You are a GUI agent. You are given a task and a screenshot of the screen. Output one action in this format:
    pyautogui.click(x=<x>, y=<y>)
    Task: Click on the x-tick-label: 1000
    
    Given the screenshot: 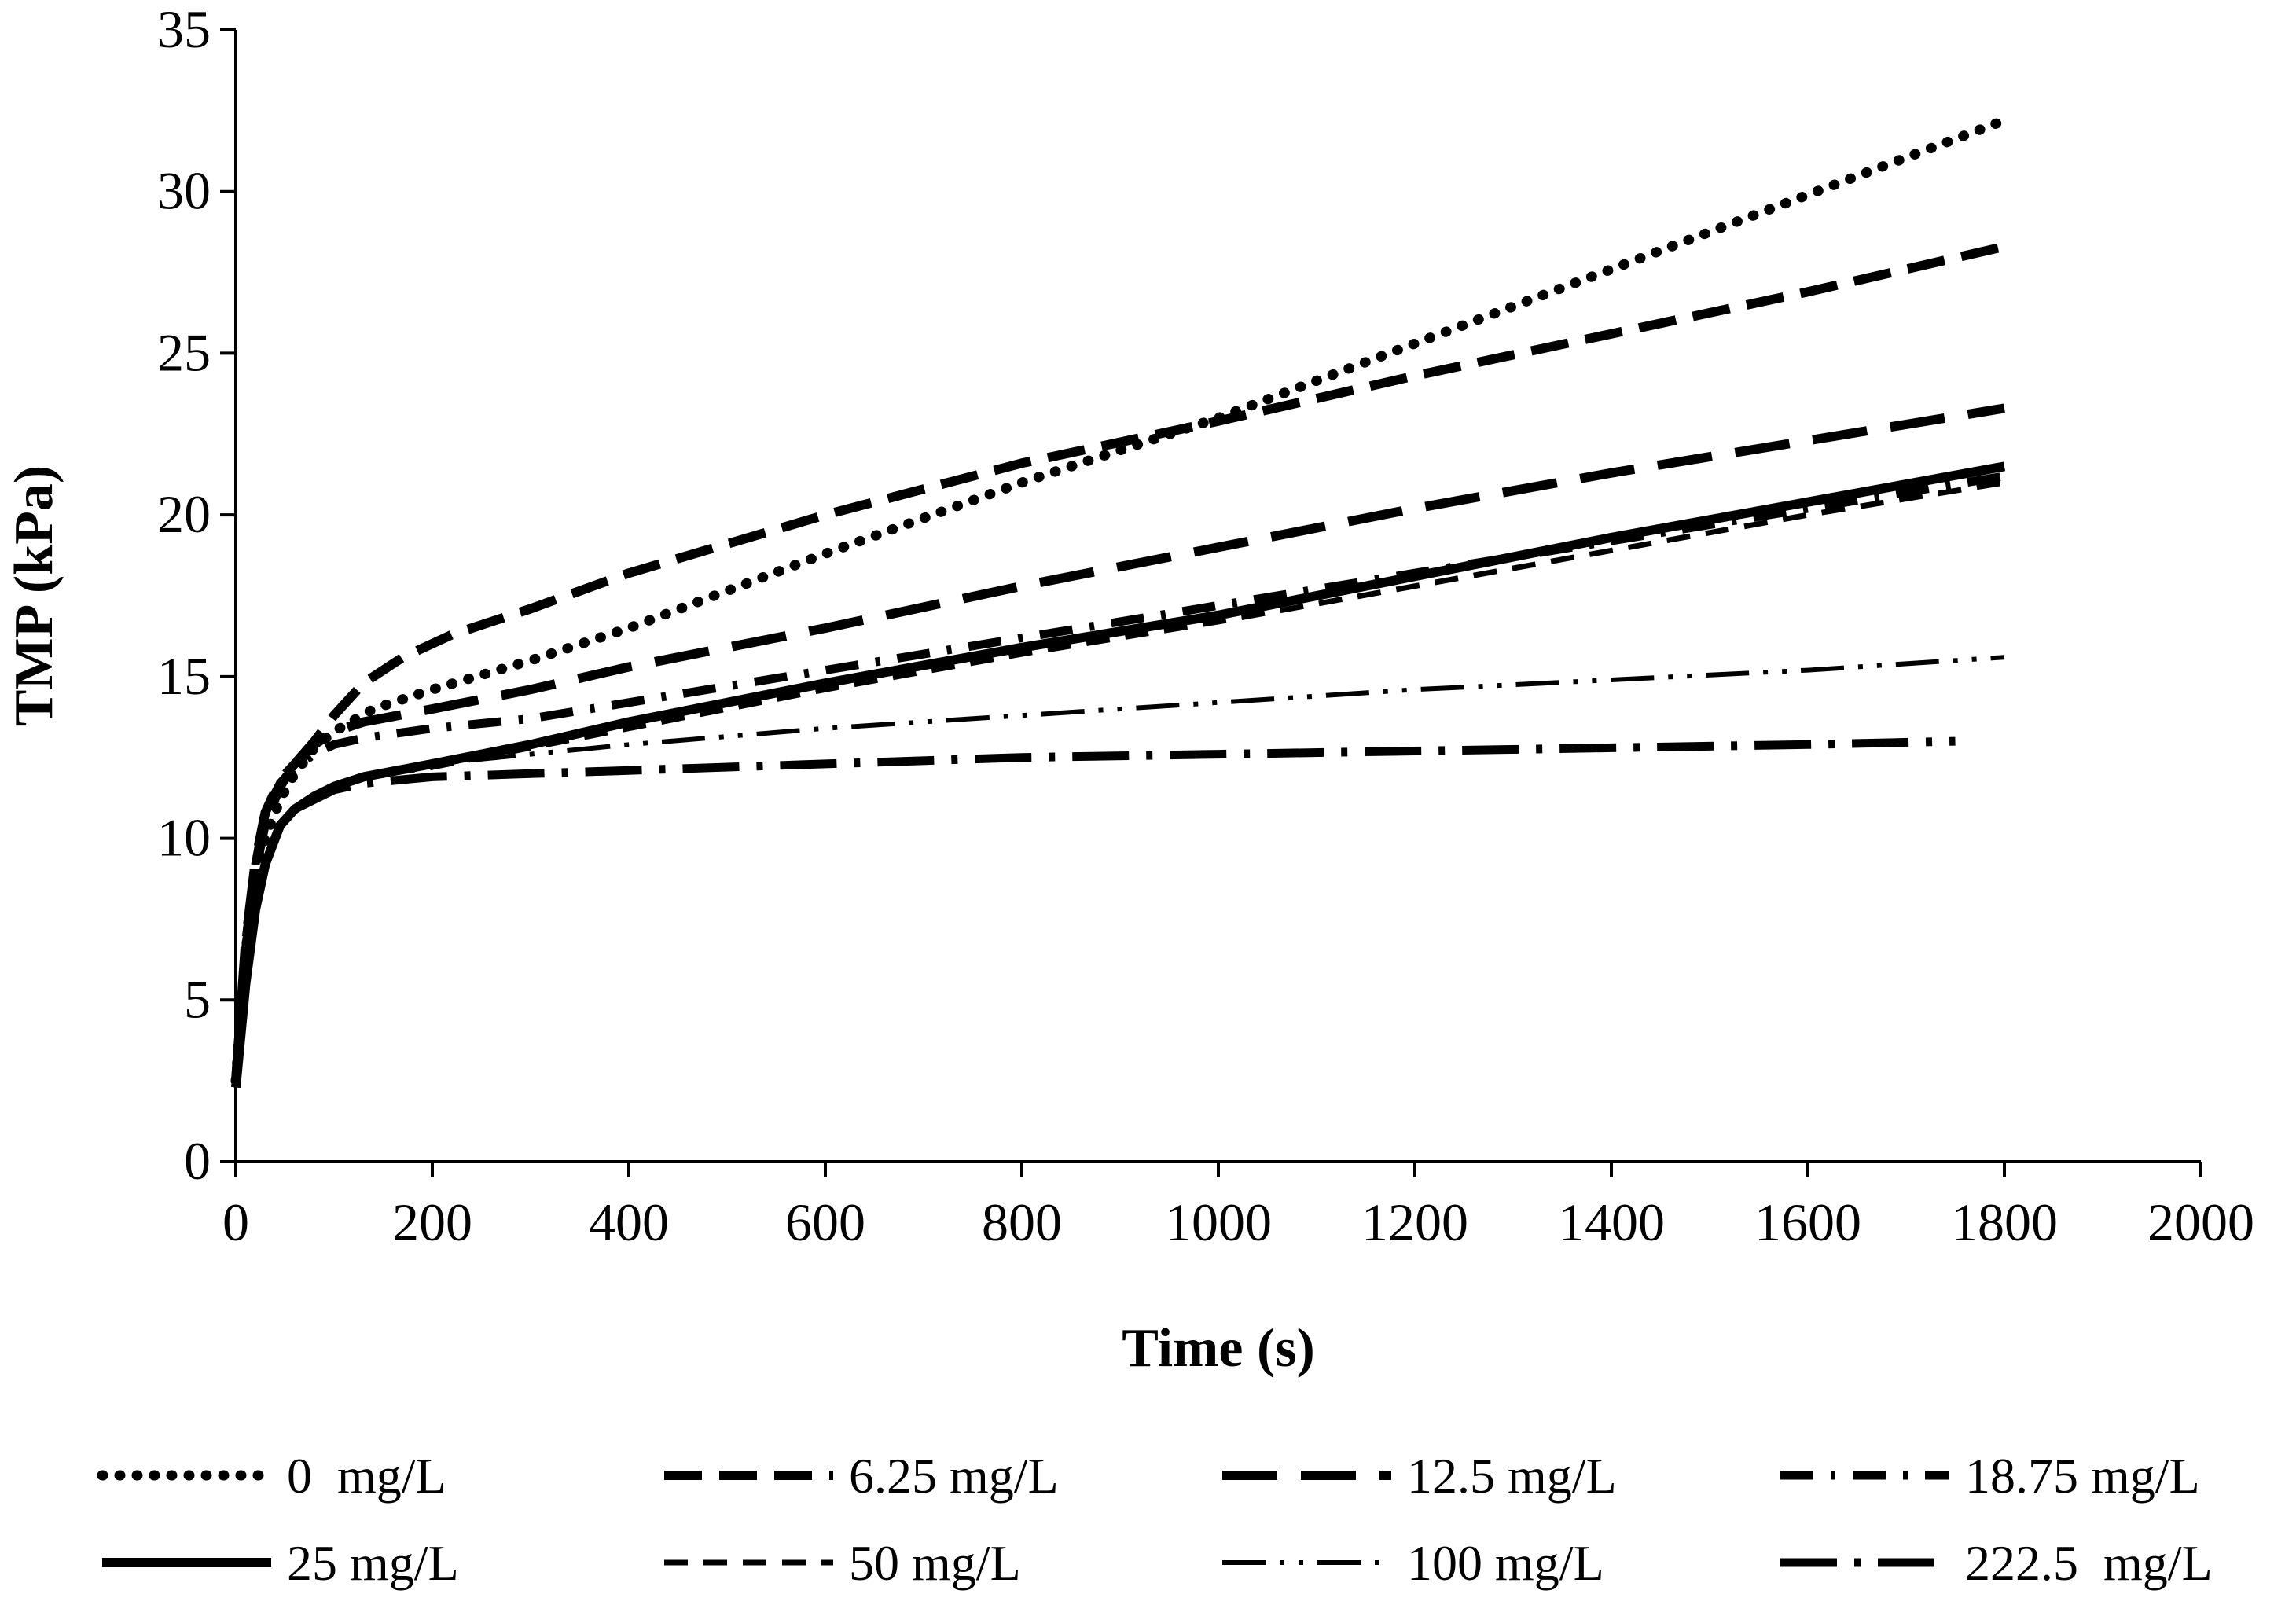 What is the action you would take?
    pyautogui.click(x=1218, y=1222)
    